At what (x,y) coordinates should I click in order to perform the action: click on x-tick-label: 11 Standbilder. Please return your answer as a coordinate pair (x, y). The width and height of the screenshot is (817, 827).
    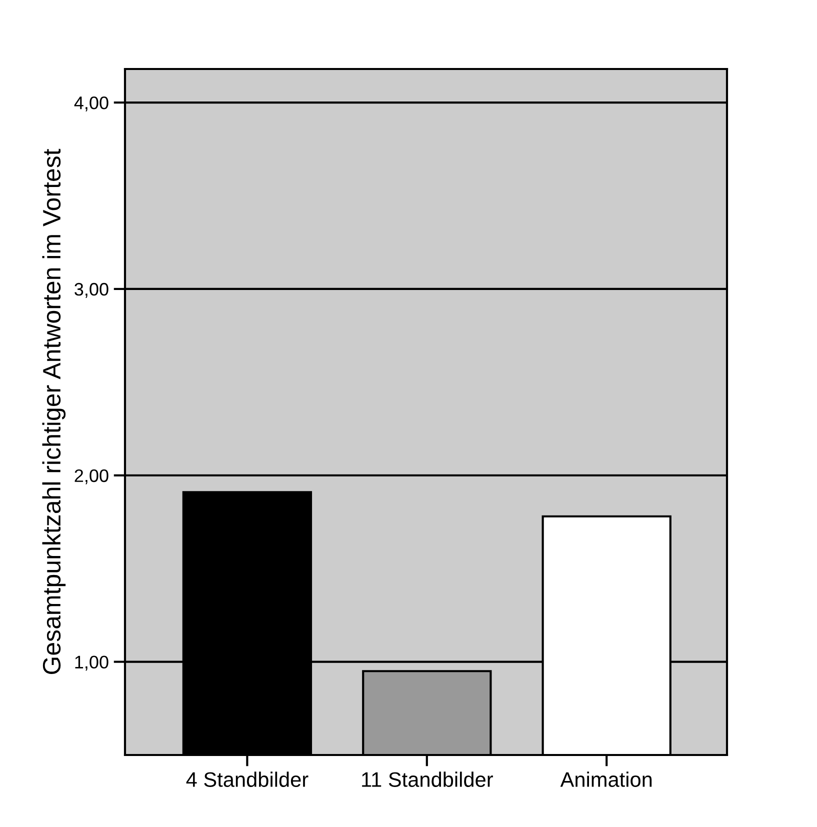
    Looking at the image, I should click on (427, 779).